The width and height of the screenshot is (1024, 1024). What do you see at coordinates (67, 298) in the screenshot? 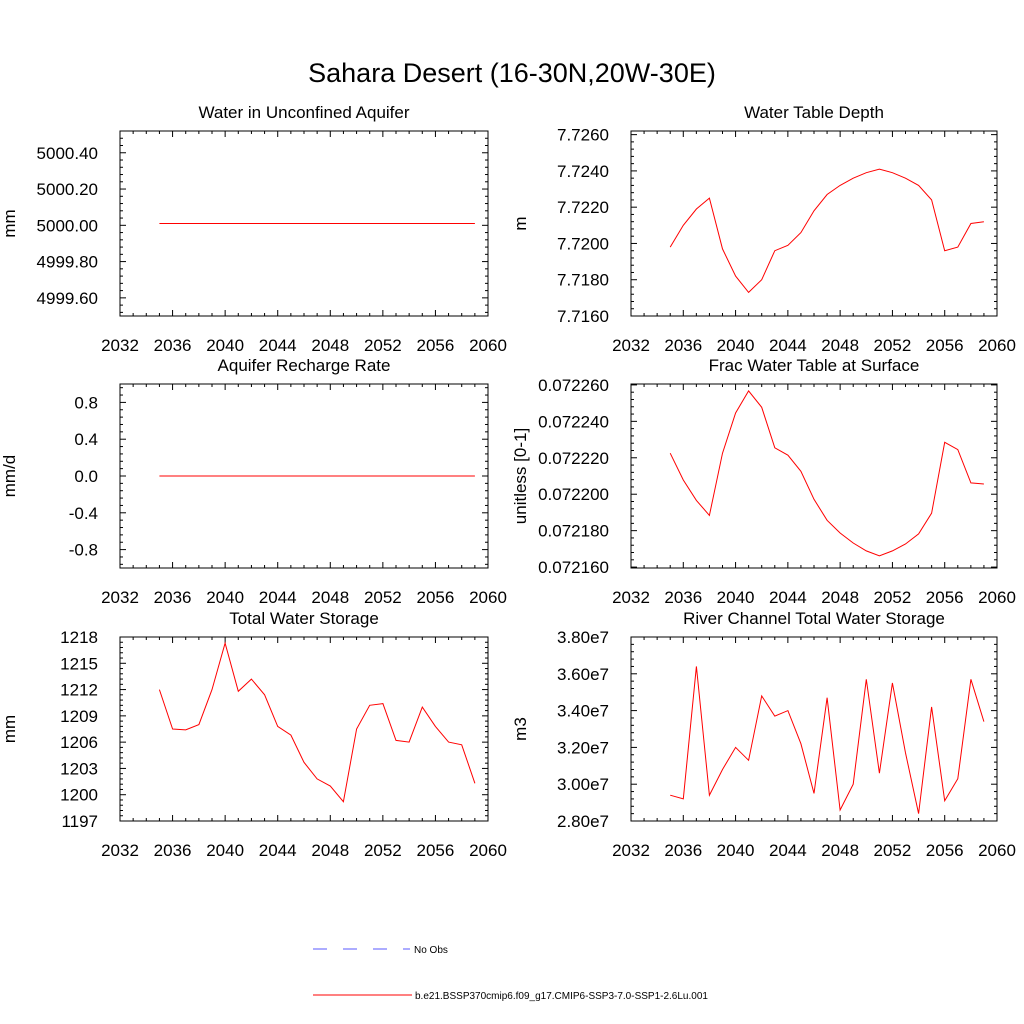
I see `y-tick-label: 4999.60` at bounding box center [67, 298].